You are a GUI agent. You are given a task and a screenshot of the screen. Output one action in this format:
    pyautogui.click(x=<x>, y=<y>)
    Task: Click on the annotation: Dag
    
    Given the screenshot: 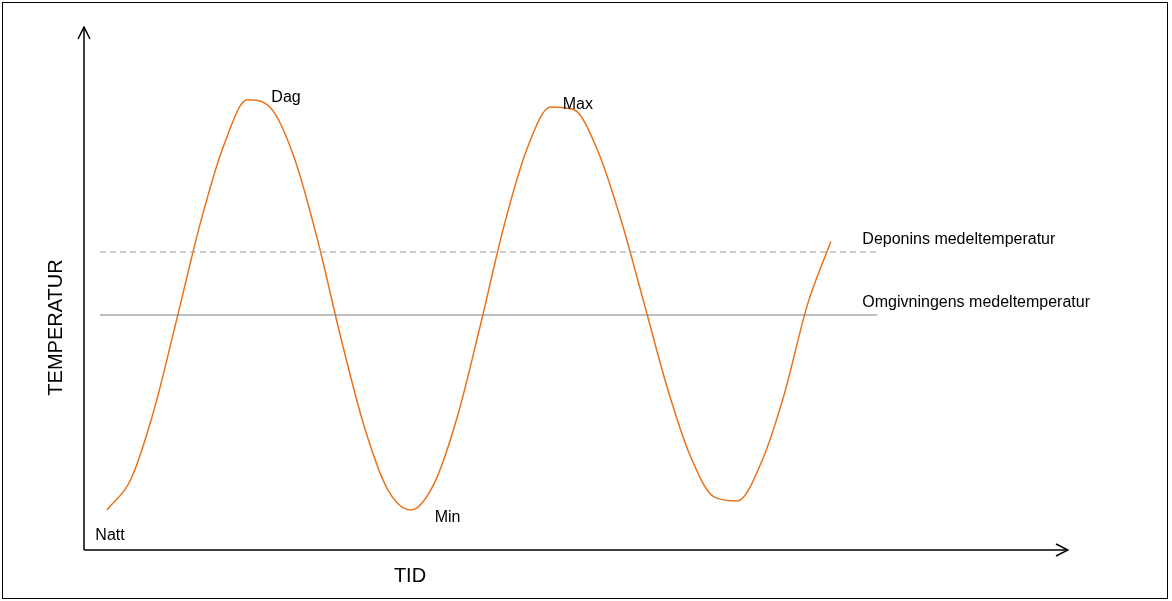 What is the action you would take?
    pyautogui.click(x=286, y=97)
    